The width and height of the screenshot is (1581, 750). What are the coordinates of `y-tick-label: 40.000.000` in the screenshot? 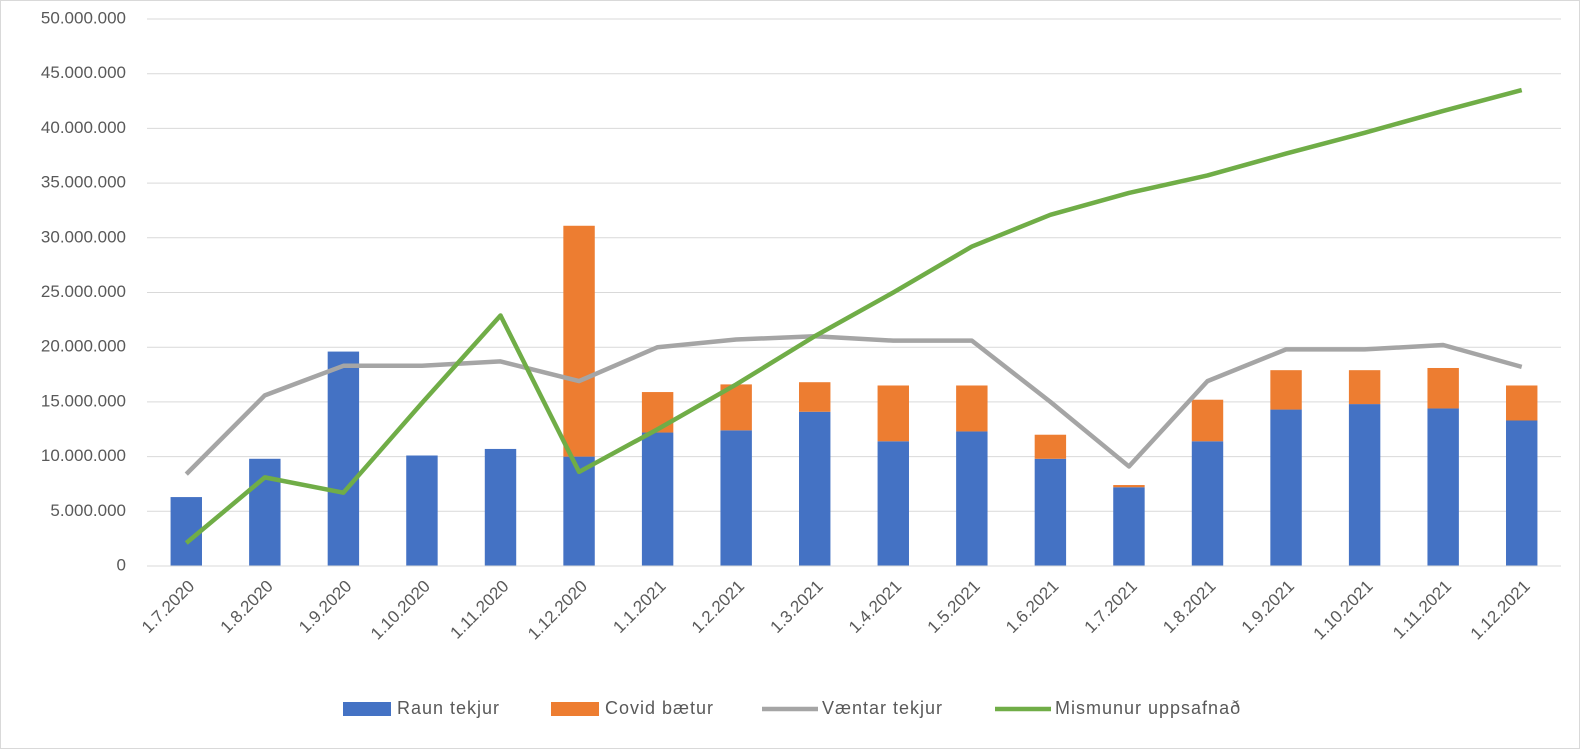 It's located at (83, 127).